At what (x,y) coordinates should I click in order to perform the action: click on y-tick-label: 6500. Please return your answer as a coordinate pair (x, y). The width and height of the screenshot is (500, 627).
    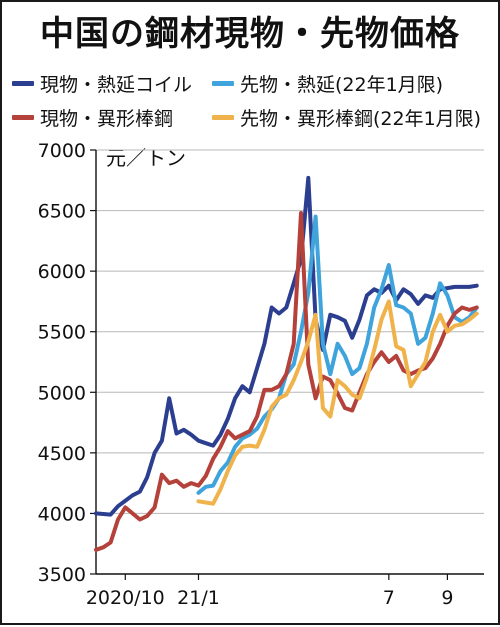
    Looking at the image, I should click on (62, 212).